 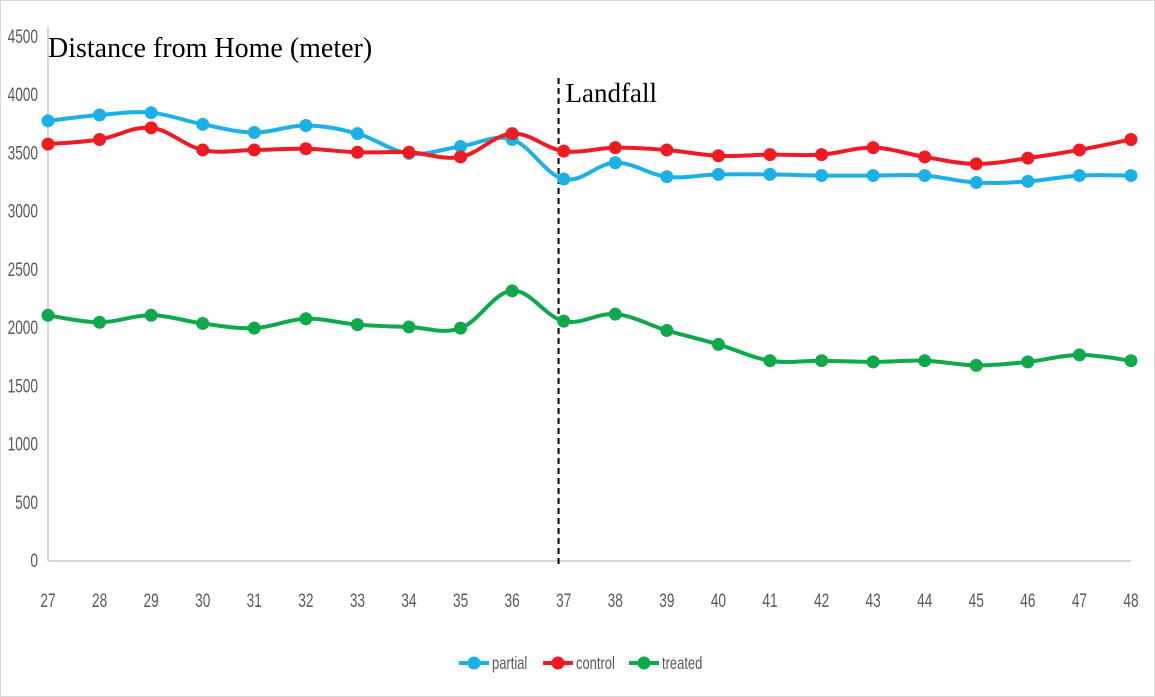 What do you see at coordinates (23, 444) in the screenshot?
I see `y-tick-label: 1000` at bounding box center [23, 444].